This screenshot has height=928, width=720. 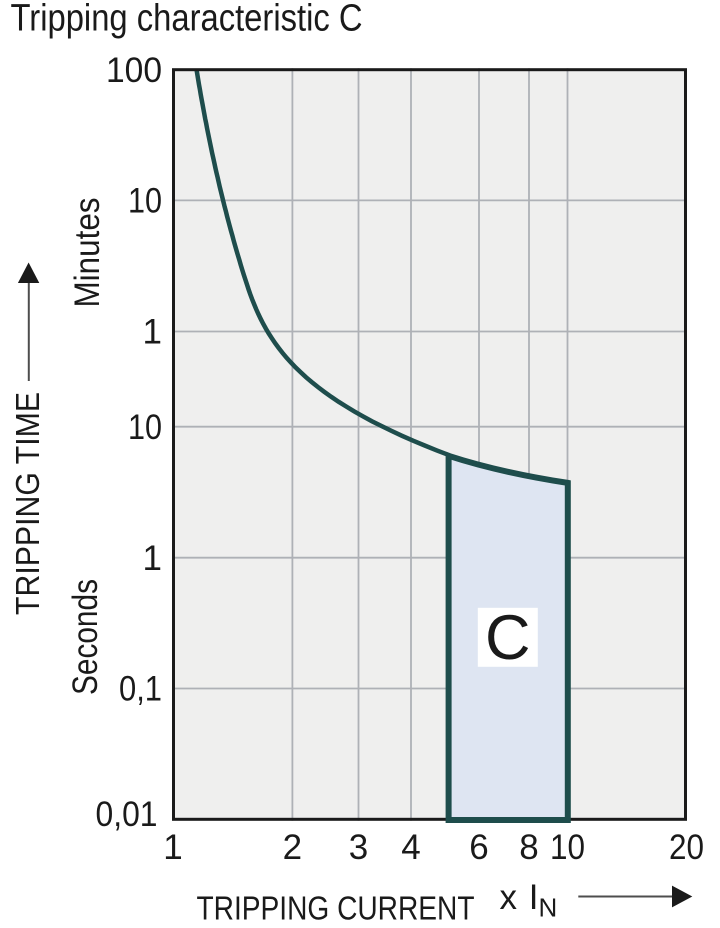 I want to click on svg-text: 4, so click(x=410, y=847).